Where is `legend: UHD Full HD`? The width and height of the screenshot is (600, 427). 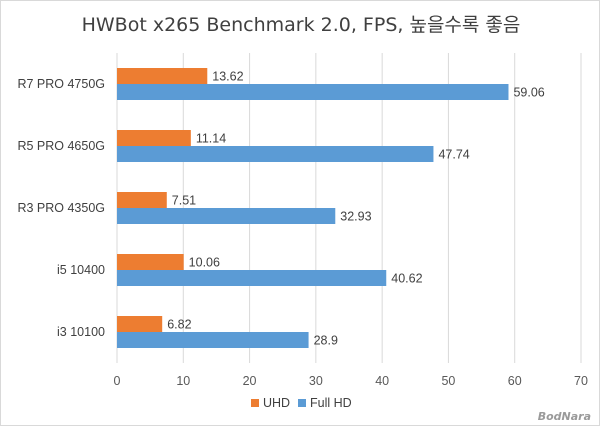
legend: UHD Full HD is located at coordinates (301, 403).